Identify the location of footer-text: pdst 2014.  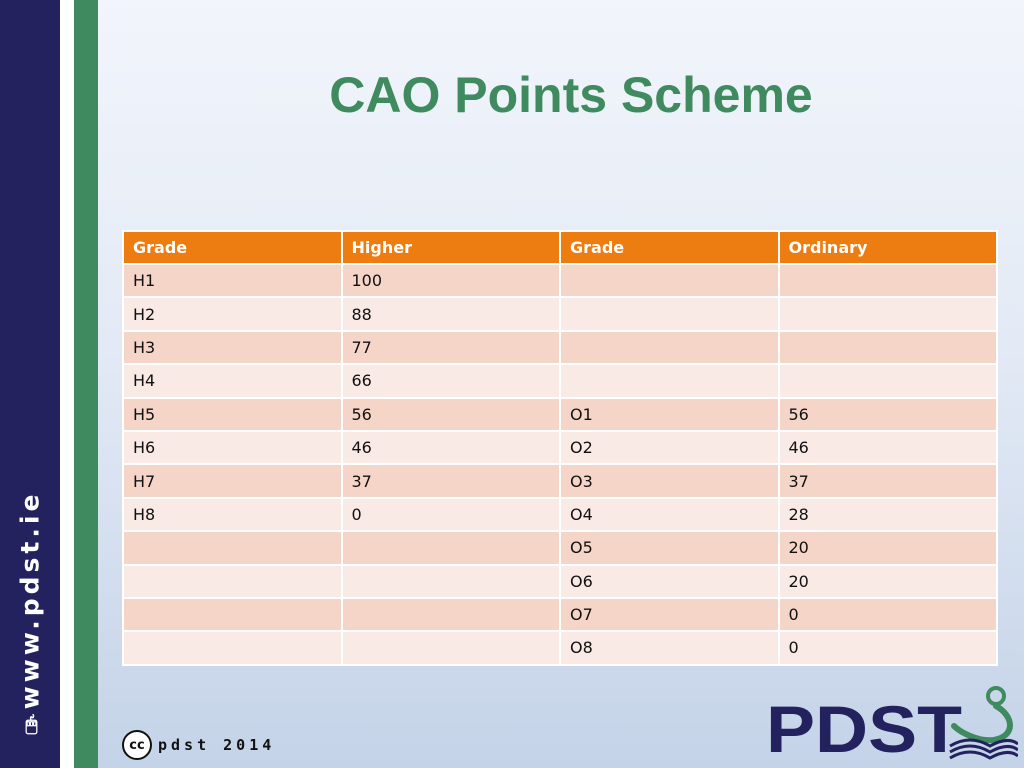
(217, 745).